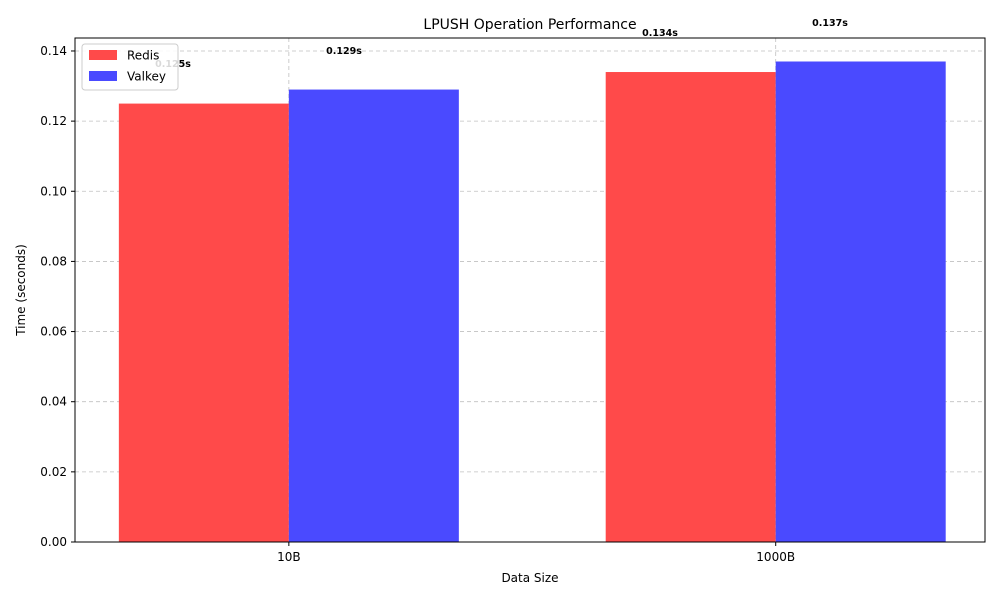  I want to click on legend-label-valkey: Valkey, so click(146, 77).